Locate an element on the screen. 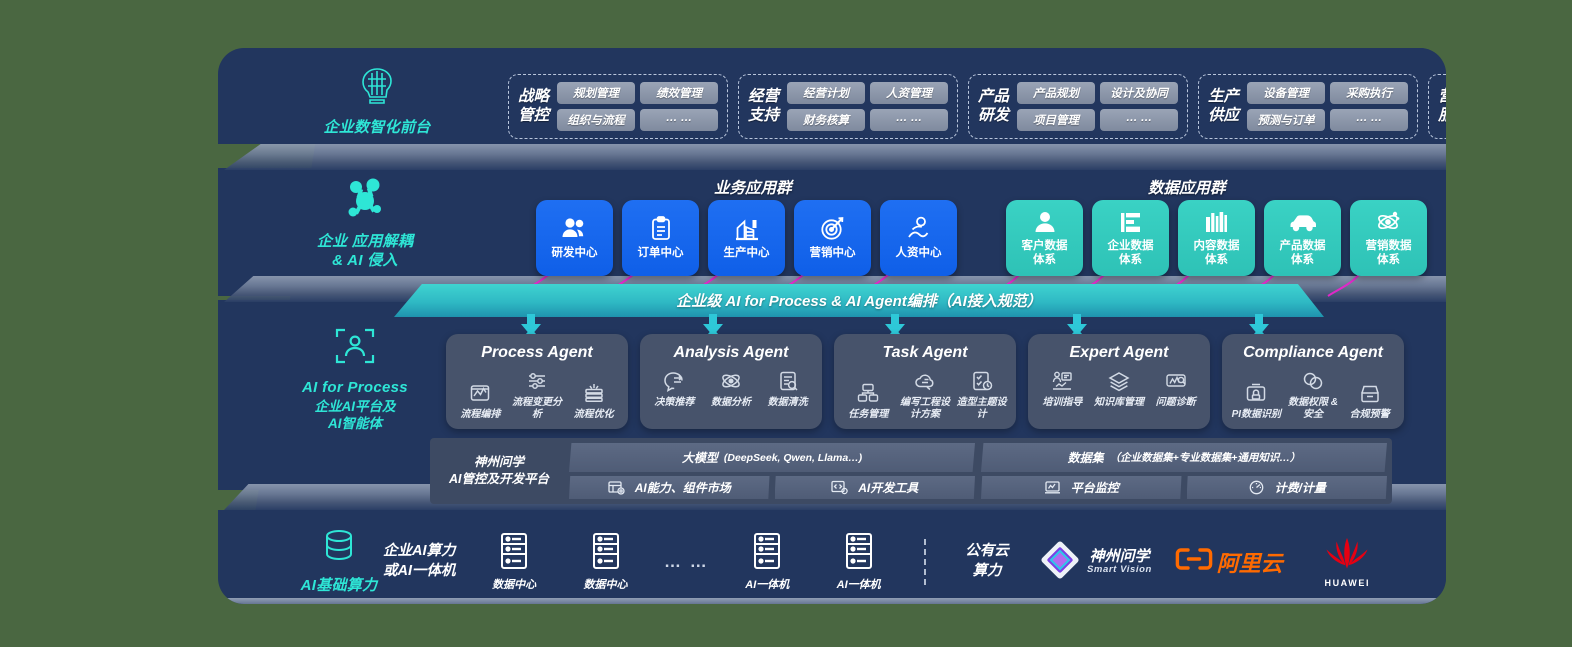 This screenshot has width=1572, height=647. app-card-label: 研发中心 is located at coordinates (574, 252).